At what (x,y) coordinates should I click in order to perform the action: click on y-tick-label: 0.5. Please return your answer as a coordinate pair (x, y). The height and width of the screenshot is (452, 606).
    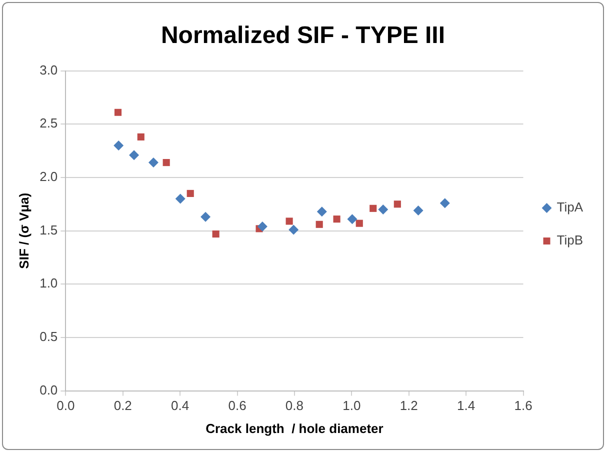
    Looking at the image, I should click on (49, 336).